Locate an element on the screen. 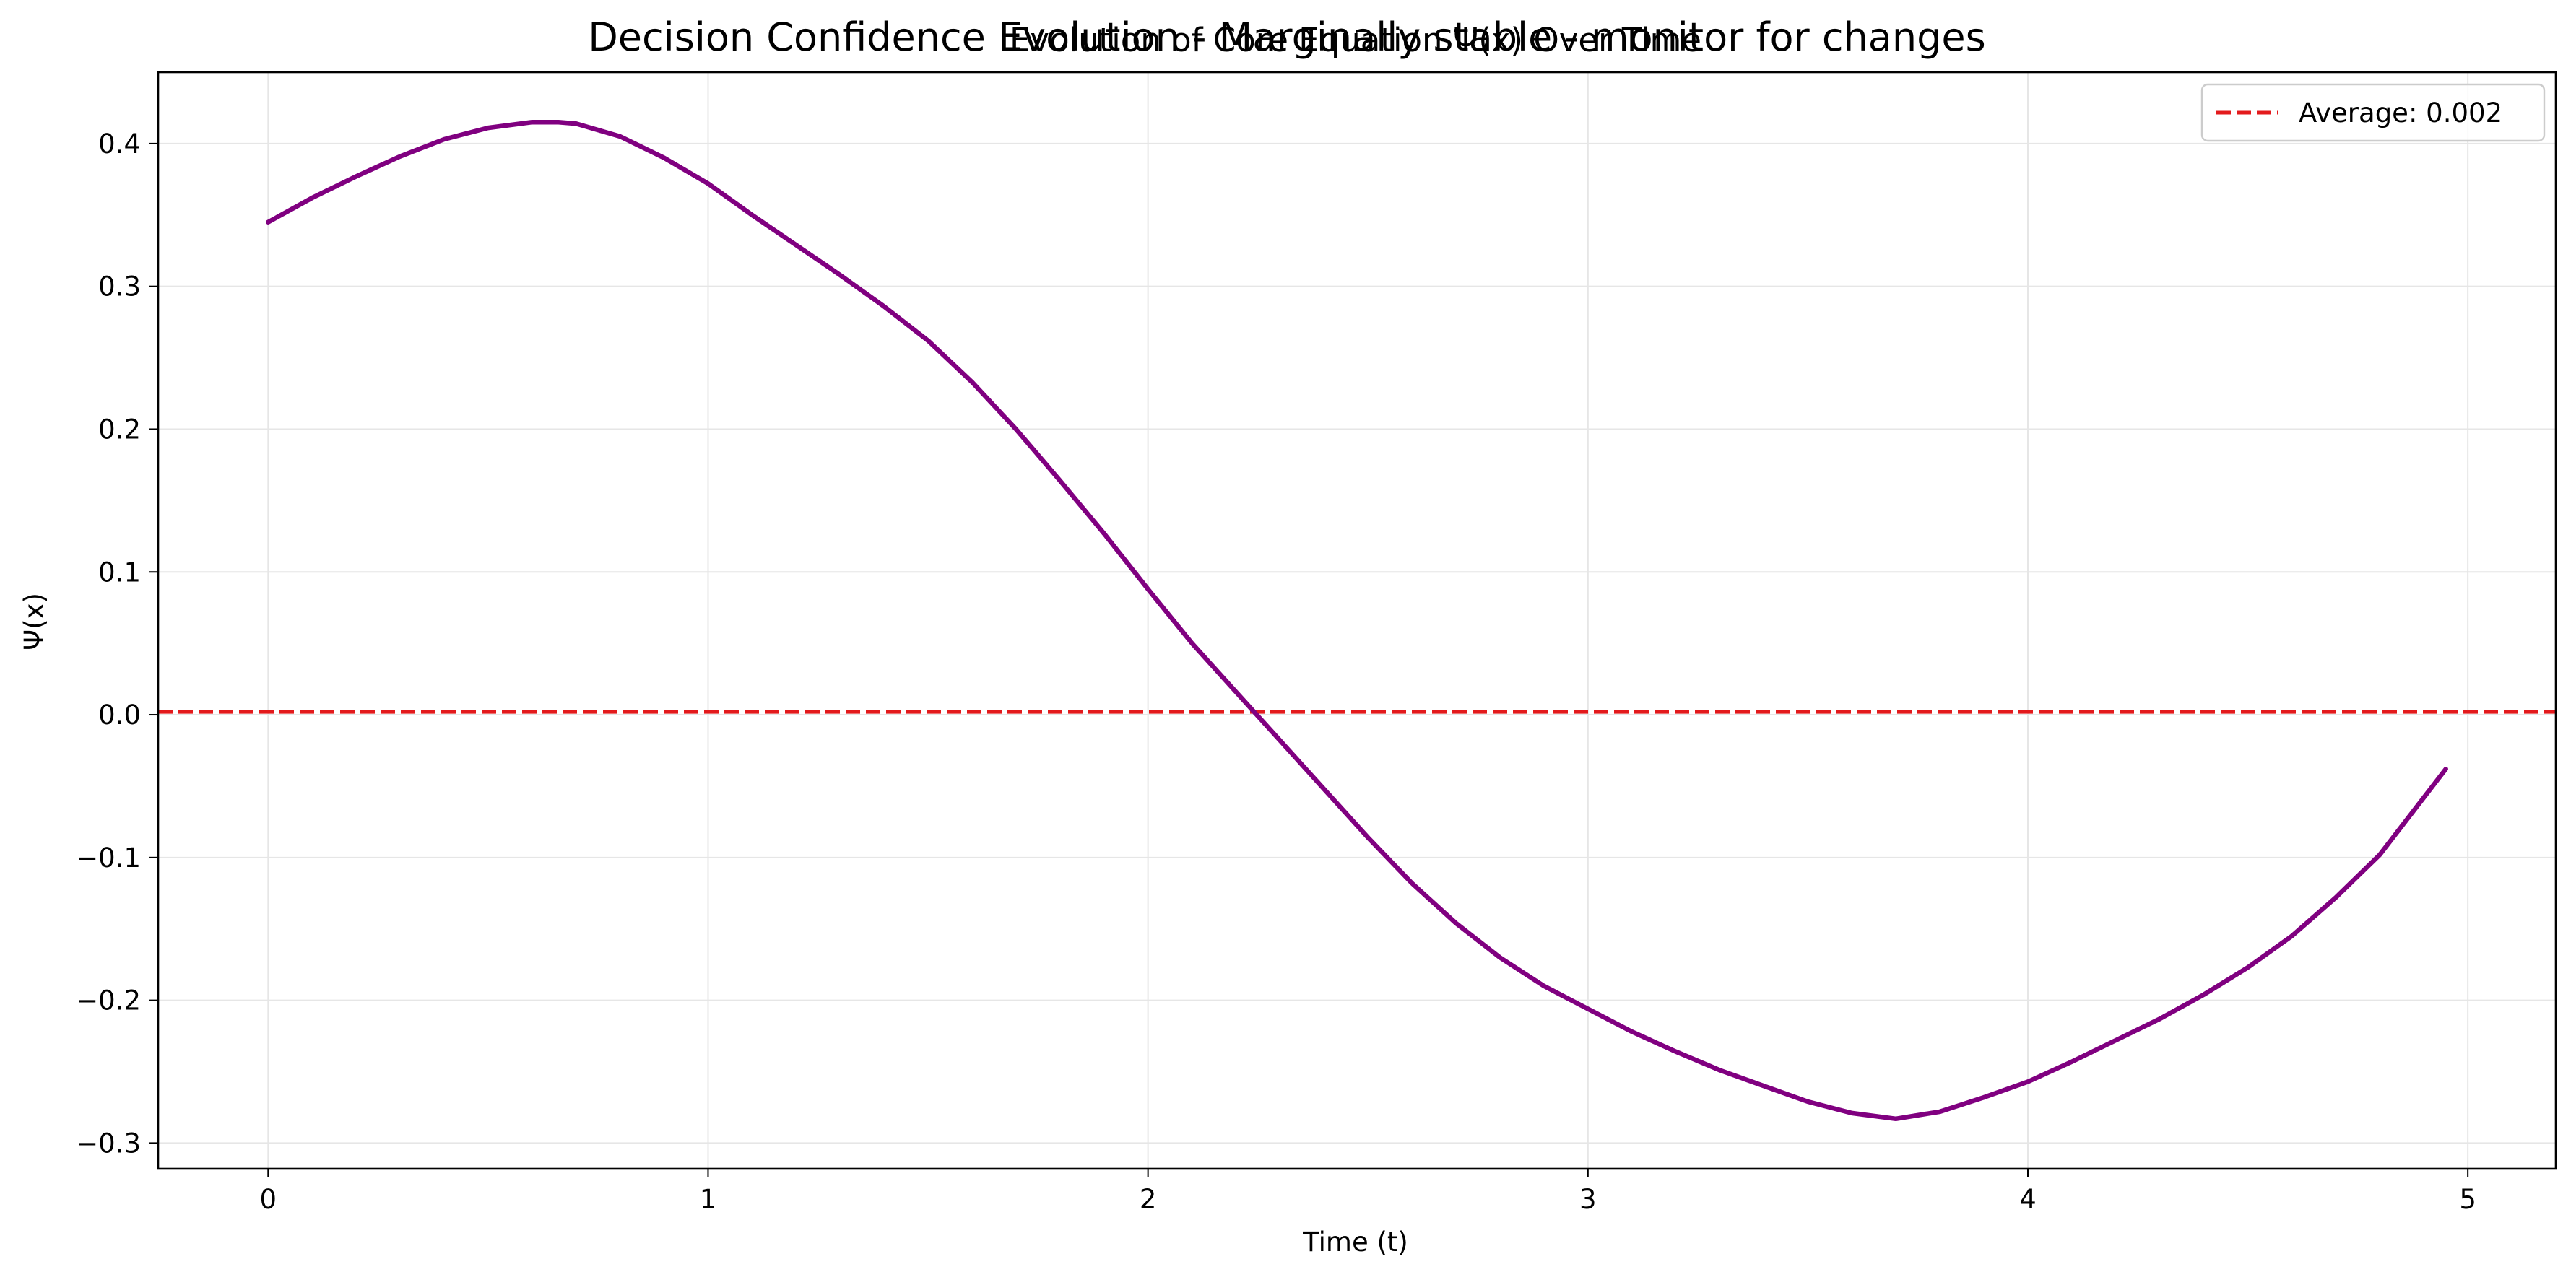 The image size is (2576, 1285). y-tick-label: −0.2 is located at coordinates (108, 1000).